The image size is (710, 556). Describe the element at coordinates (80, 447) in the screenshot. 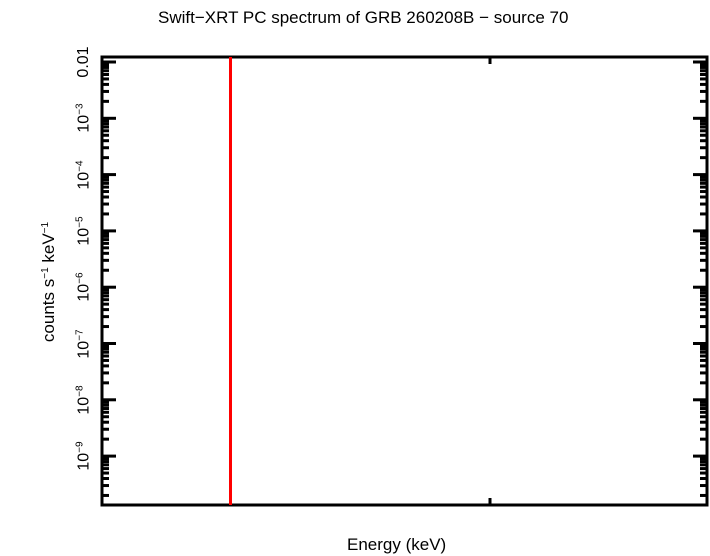

I see `y-tick-exponent: −9` at that location.